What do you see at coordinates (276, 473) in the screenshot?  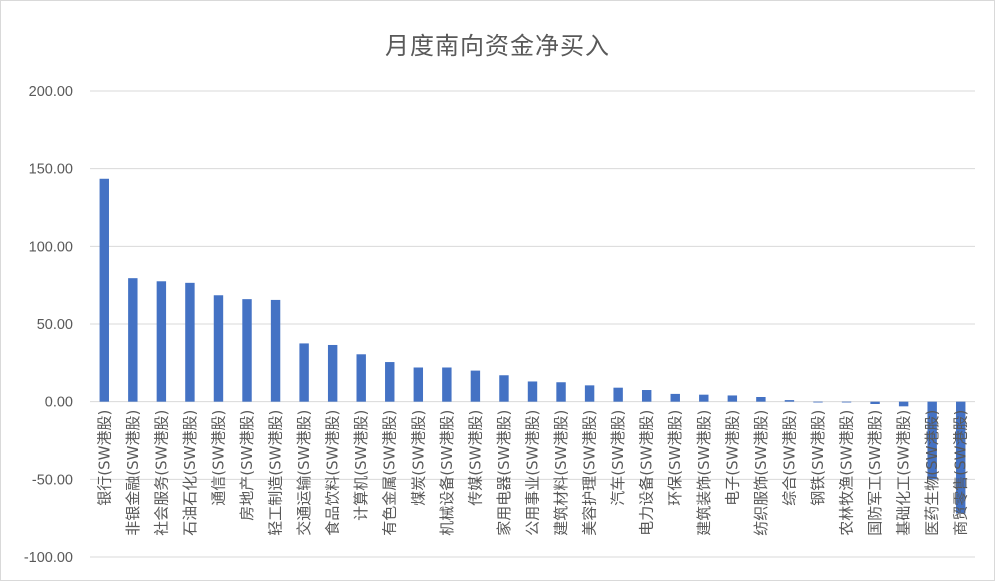 I see `x-category-label: 轻工制造(SW港股)` at bounding box center [276, 473].